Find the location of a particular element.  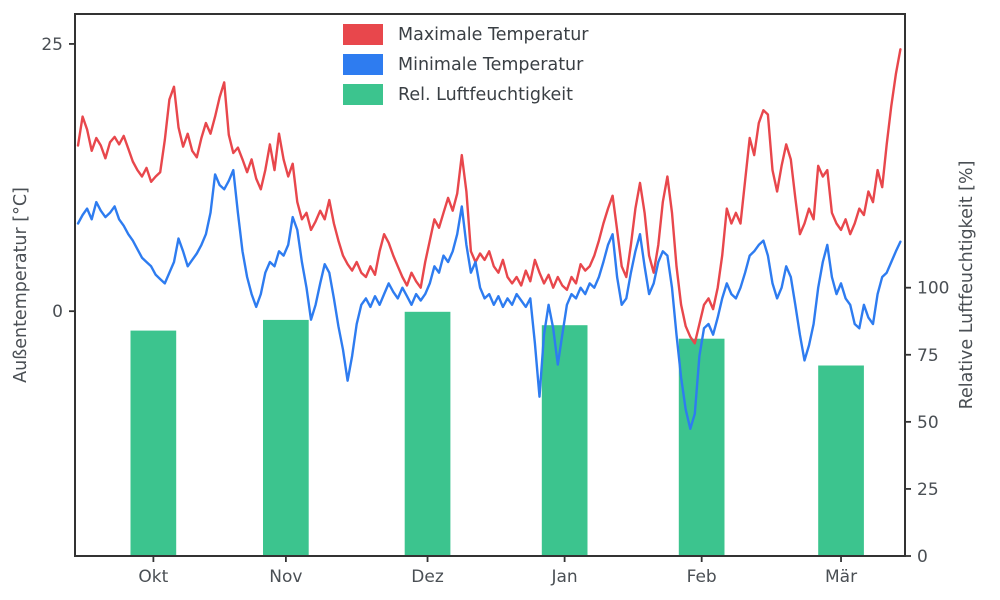

x-tick-label-Jan: Jan is located at coordinates (563, 577).